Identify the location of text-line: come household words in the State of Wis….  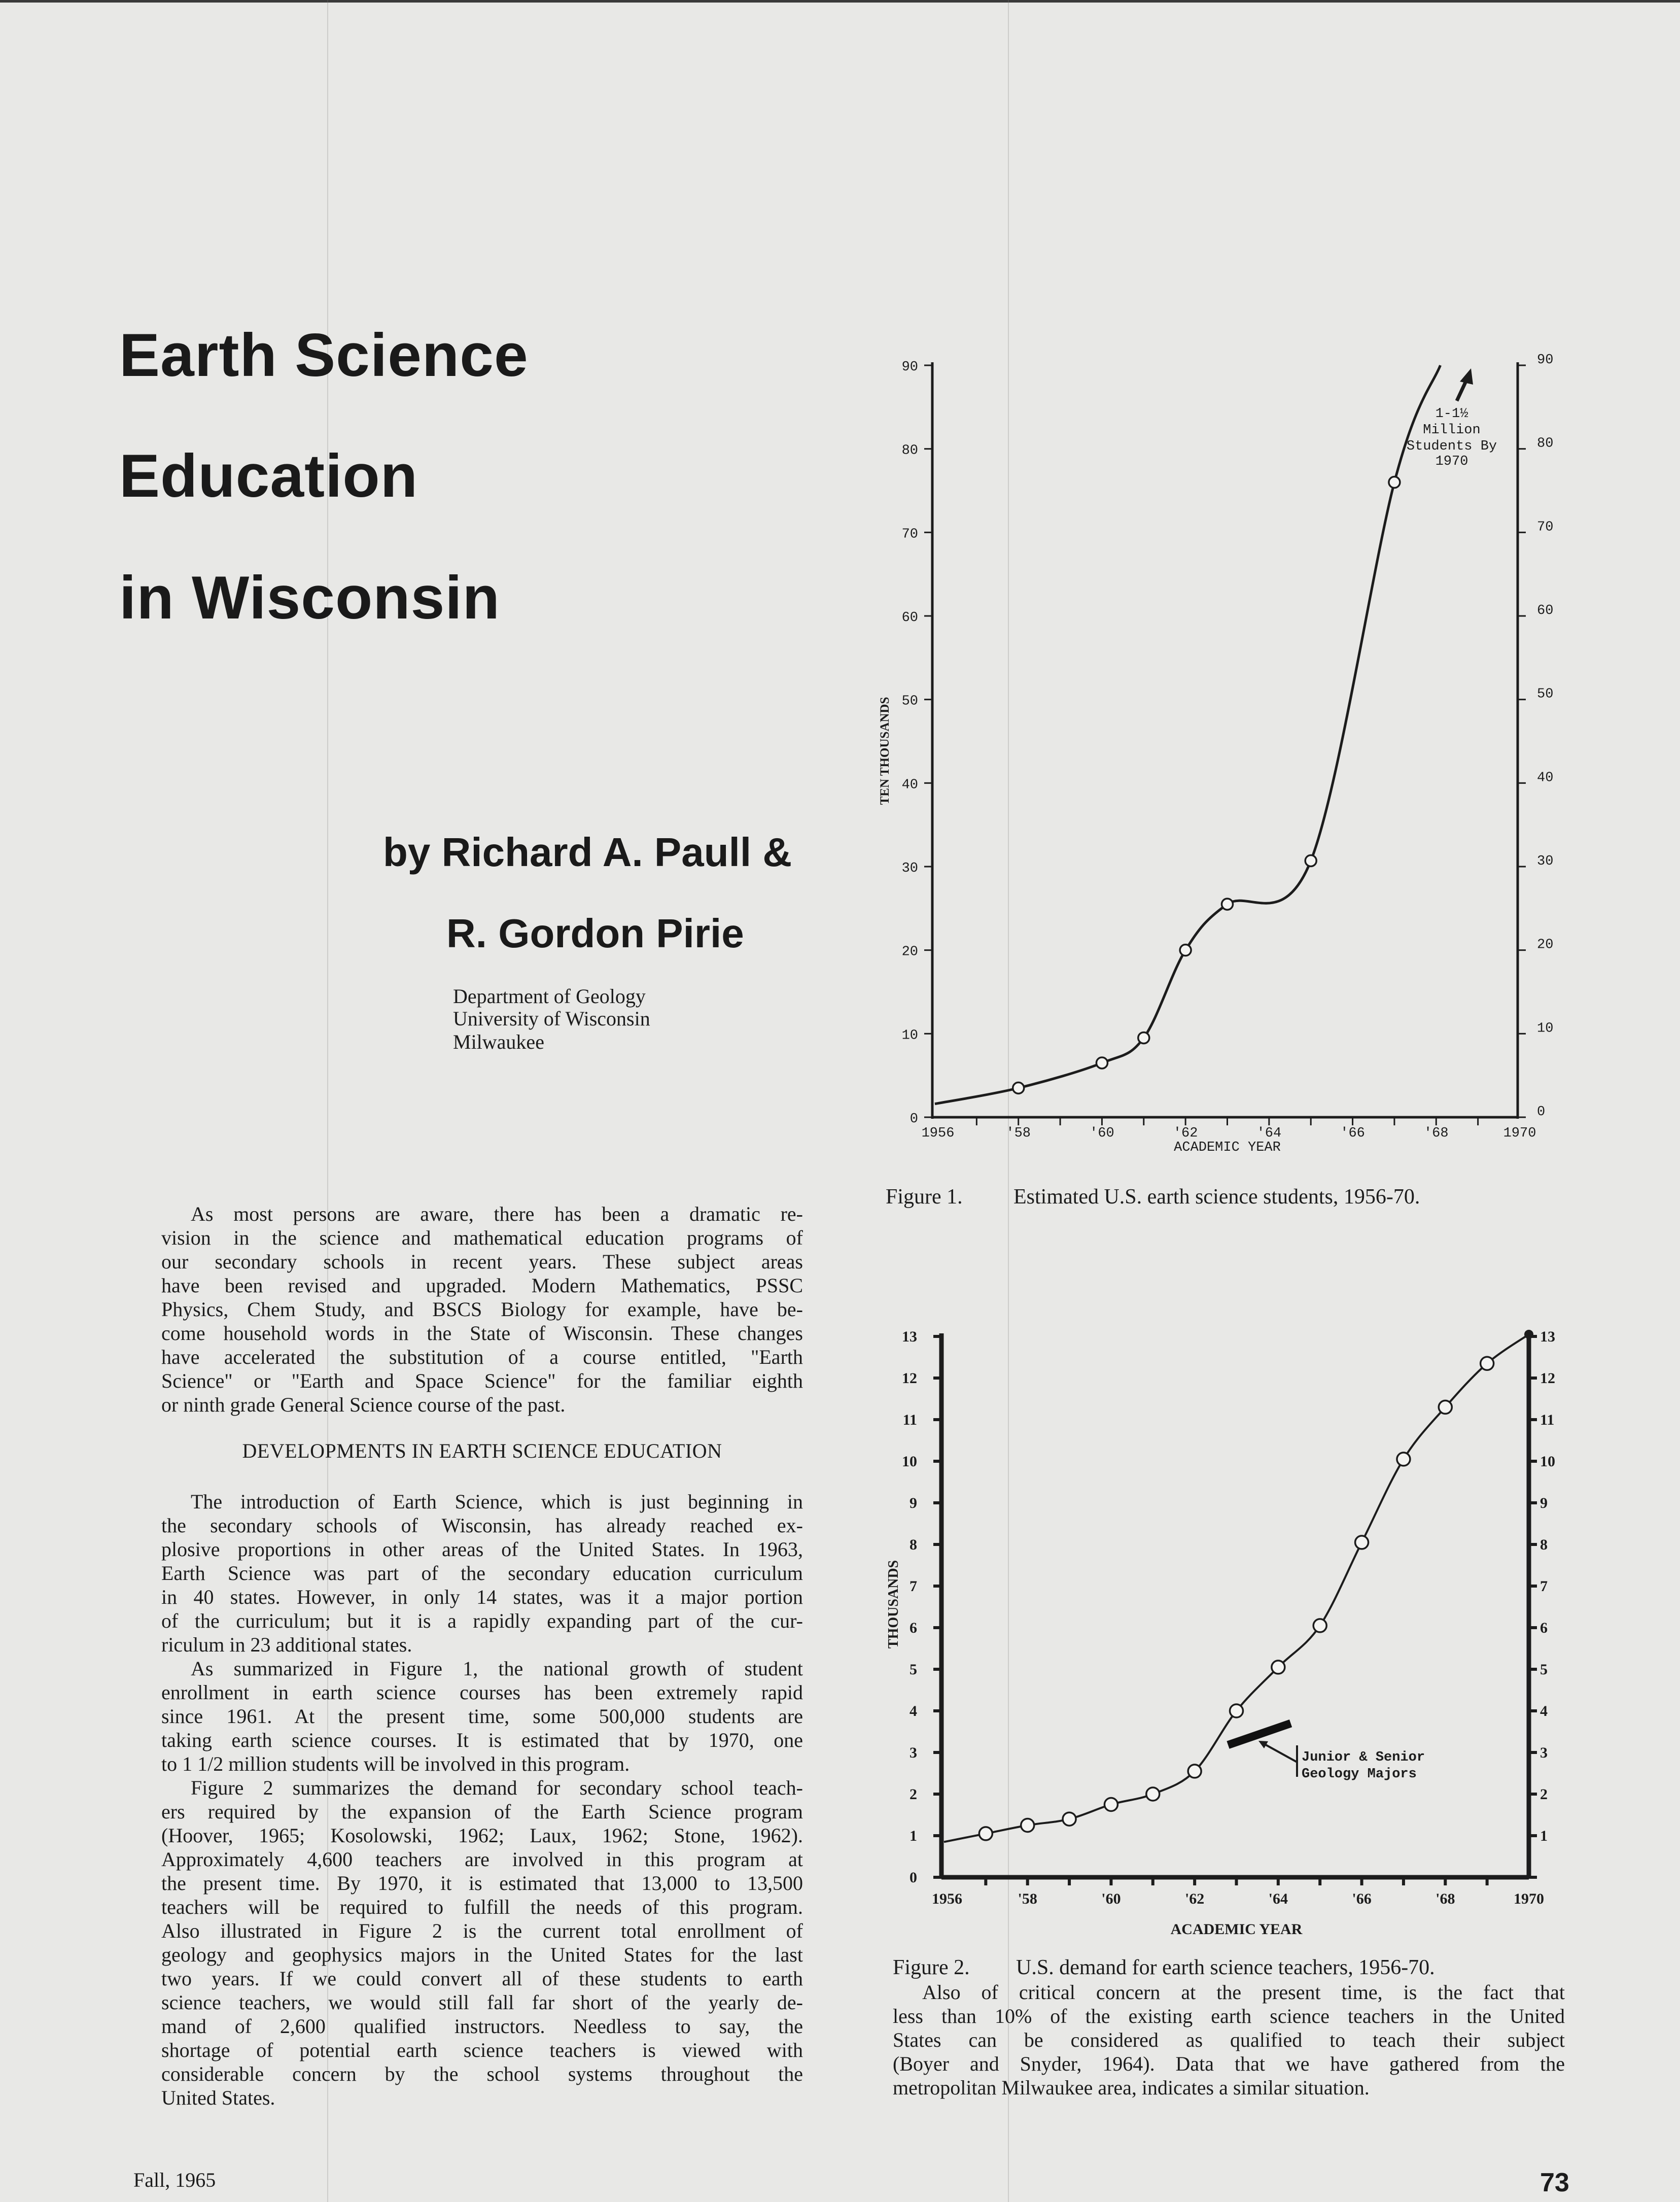
(482, 1334).